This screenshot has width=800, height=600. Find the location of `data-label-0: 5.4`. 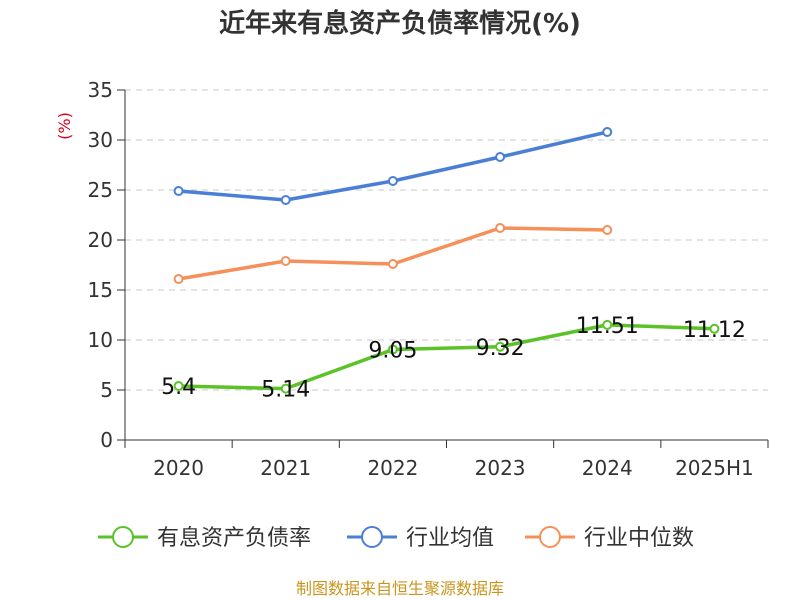

data-label-0: 5.4 is located at coordinates (178, 387).